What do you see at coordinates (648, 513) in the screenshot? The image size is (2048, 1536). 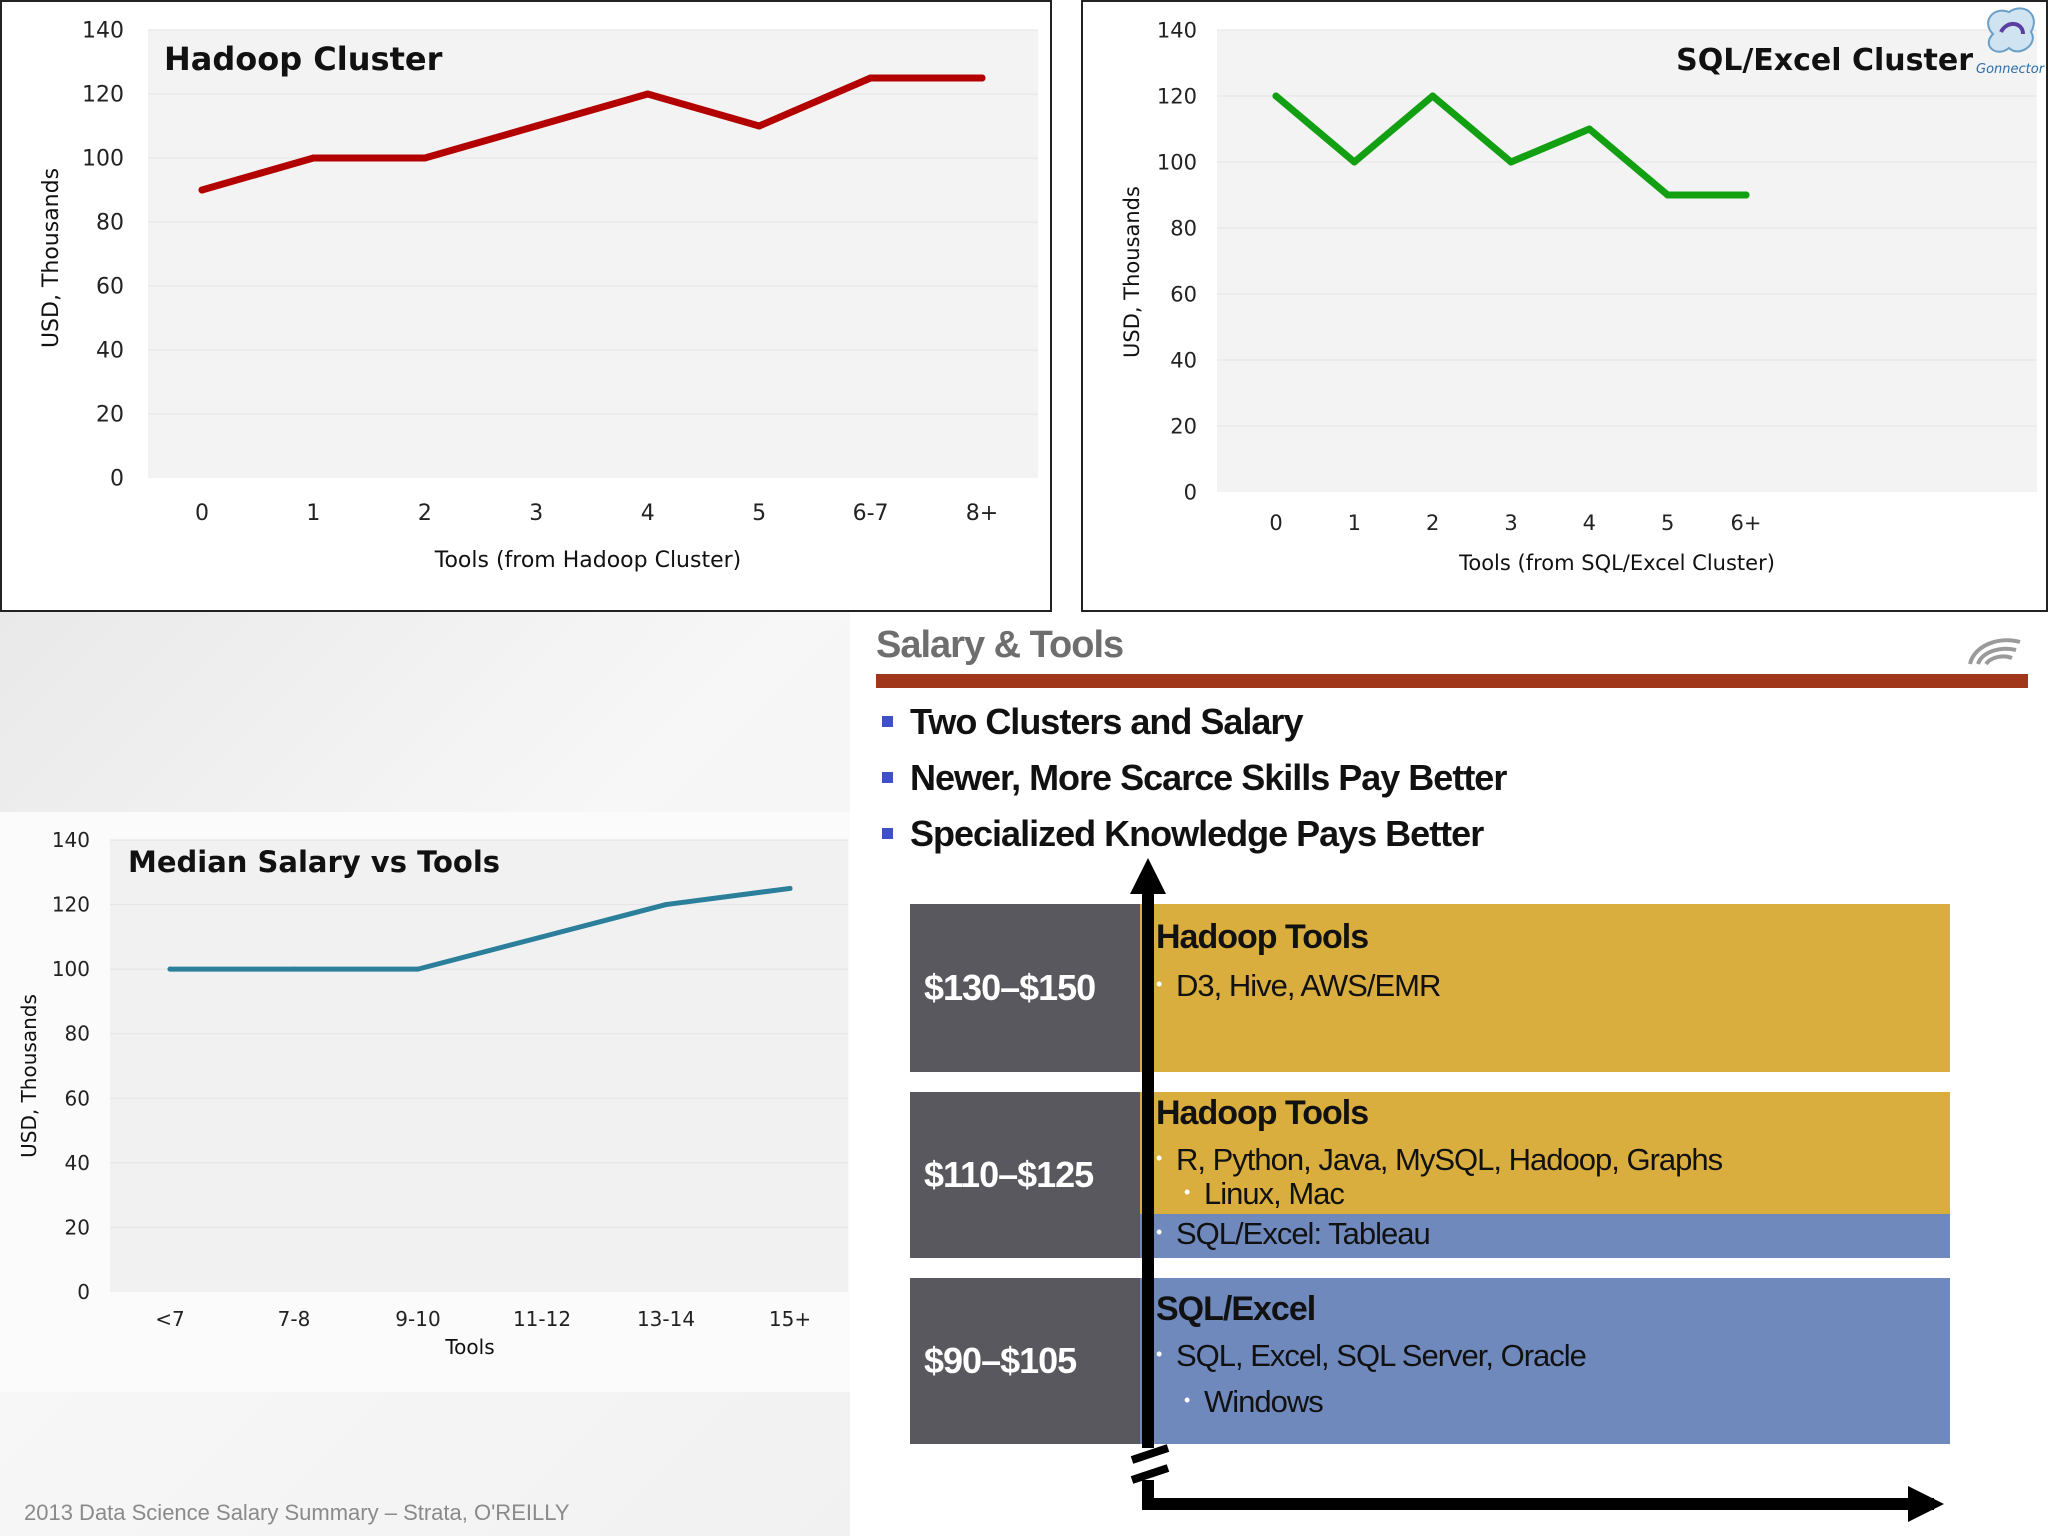 I see `x-tick-label: 4` at bounding box center [648, 513].